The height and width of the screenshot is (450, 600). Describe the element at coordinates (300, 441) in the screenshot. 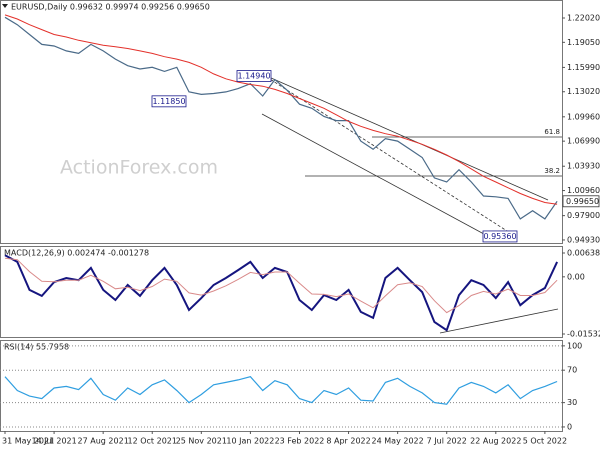

I see `x-tick-label: 23 Feb 2022` at that location.